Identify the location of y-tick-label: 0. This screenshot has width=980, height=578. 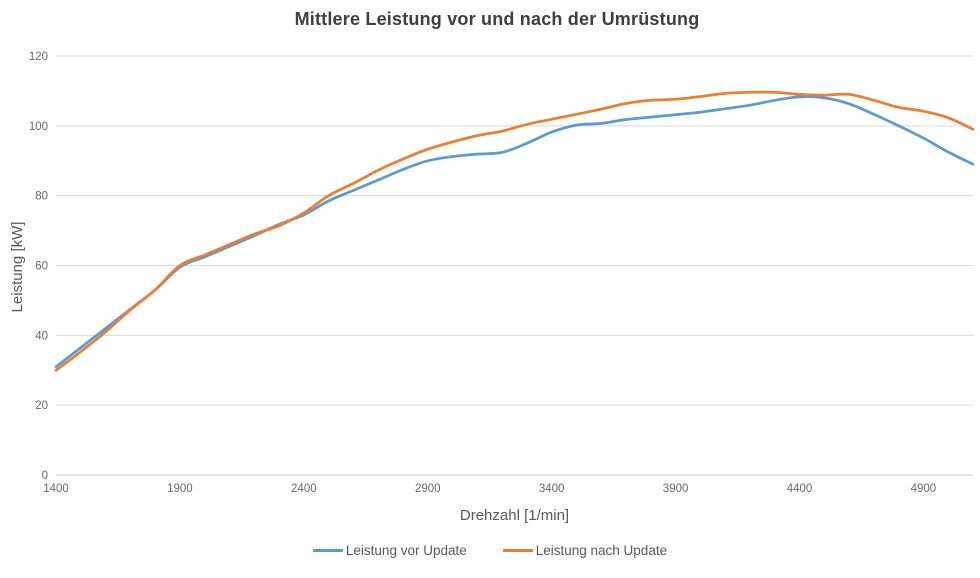
(45, 476).